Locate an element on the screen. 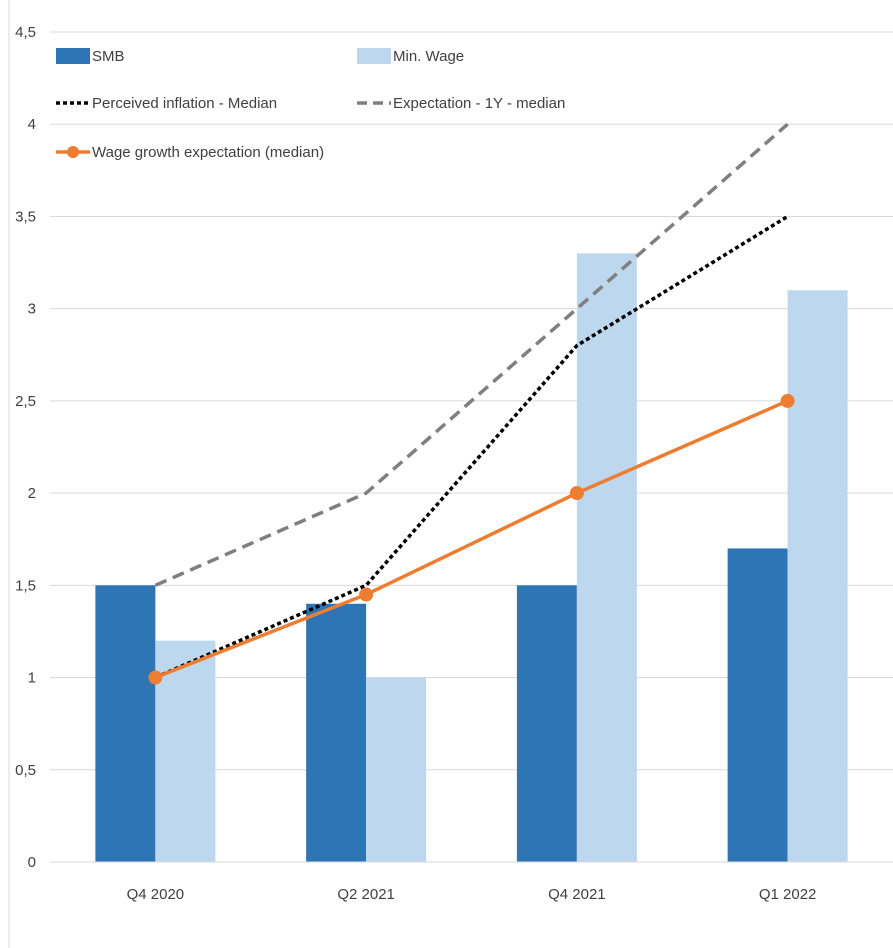 Image resolution: width=893 pixels, height=948 pixels. legend-item-smb: SMB is located at coordinates (90, 56).